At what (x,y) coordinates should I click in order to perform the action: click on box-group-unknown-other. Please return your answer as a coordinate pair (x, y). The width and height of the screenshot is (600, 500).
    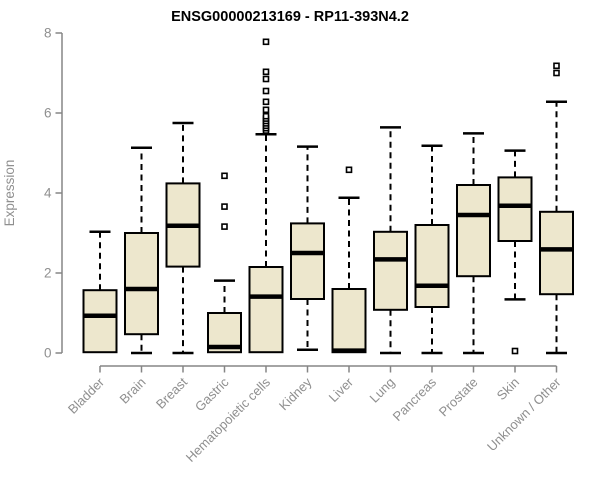
    Looking at the image, I should click on (556, 208).